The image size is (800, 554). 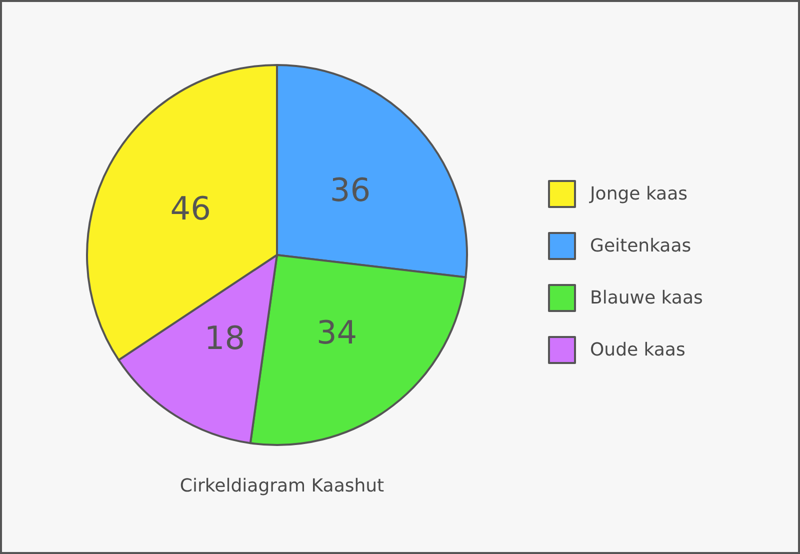 I want to click on legend-label: Geitenkaas, so click(x=641, y=246).